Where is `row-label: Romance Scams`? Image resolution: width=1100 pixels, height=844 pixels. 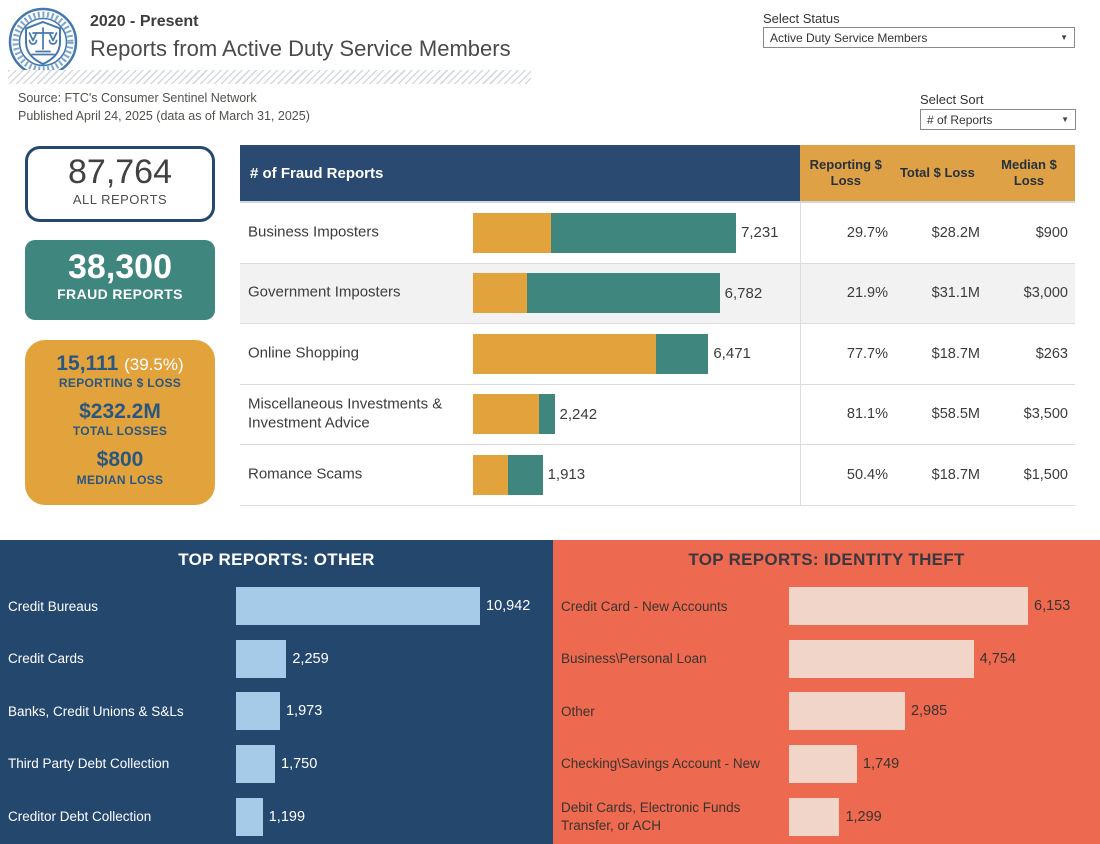
row-label: Romance Scams is located at coordinates (305, 474).